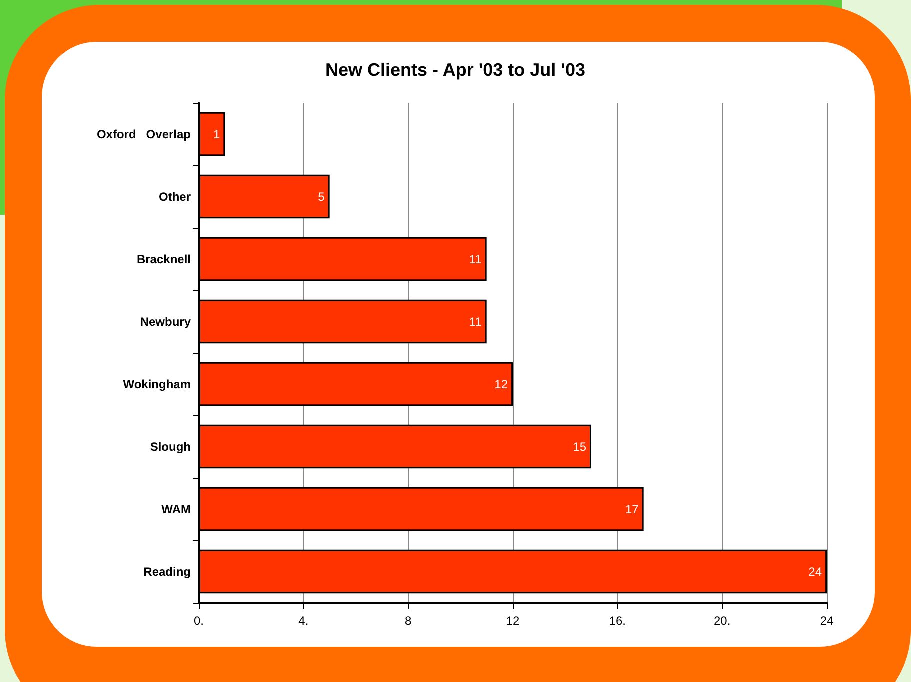  Describe the element at coordinates (815, 571) in the screenshot. I see `data-label: 24` at that location.